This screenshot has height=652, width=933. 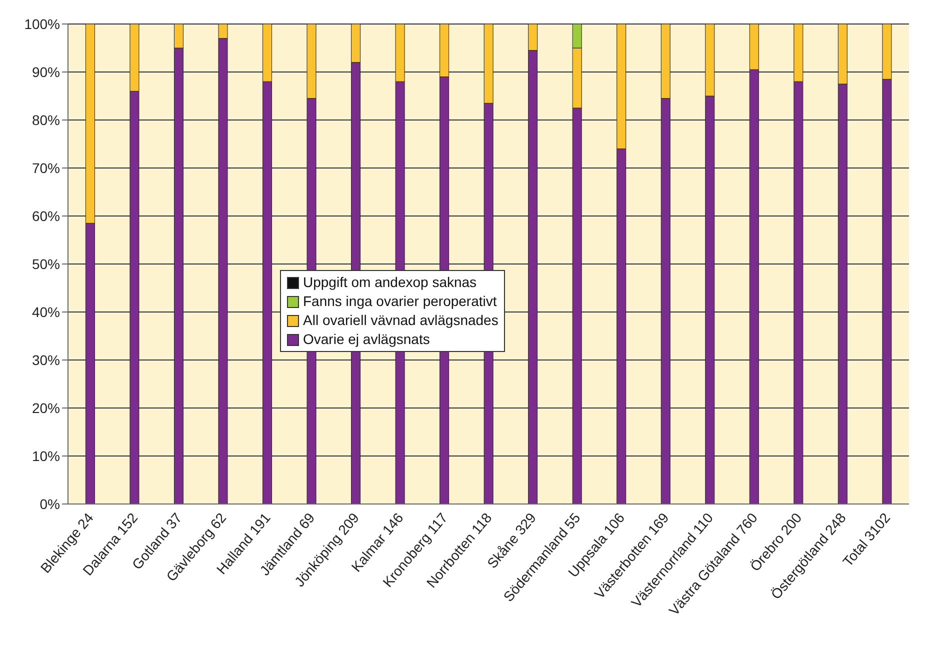 I want to click on legend-label: Ovarie ej avlägsnats, so click(x=366, y=339).